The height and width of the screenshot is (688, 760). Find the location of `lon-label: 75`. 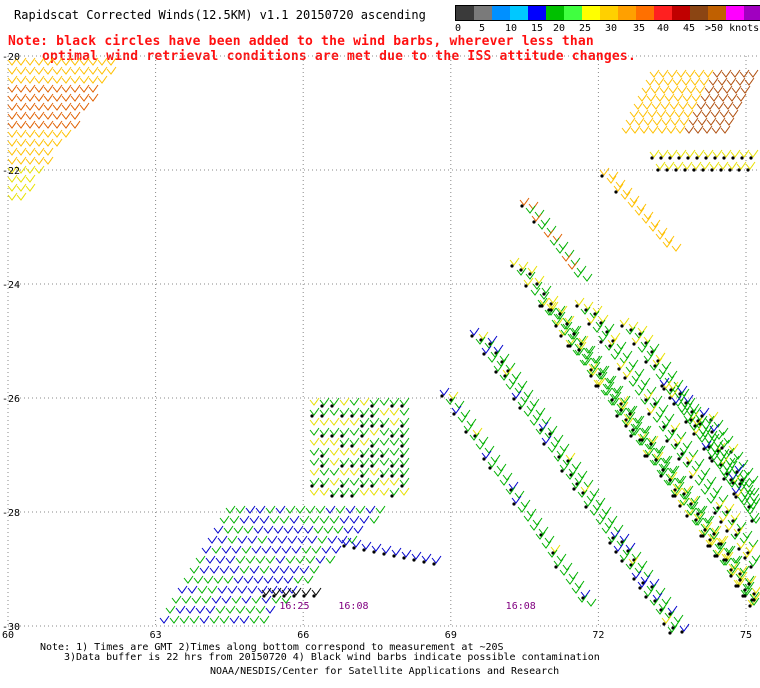

lon-label: 75 is located at coordinates (746, 635).